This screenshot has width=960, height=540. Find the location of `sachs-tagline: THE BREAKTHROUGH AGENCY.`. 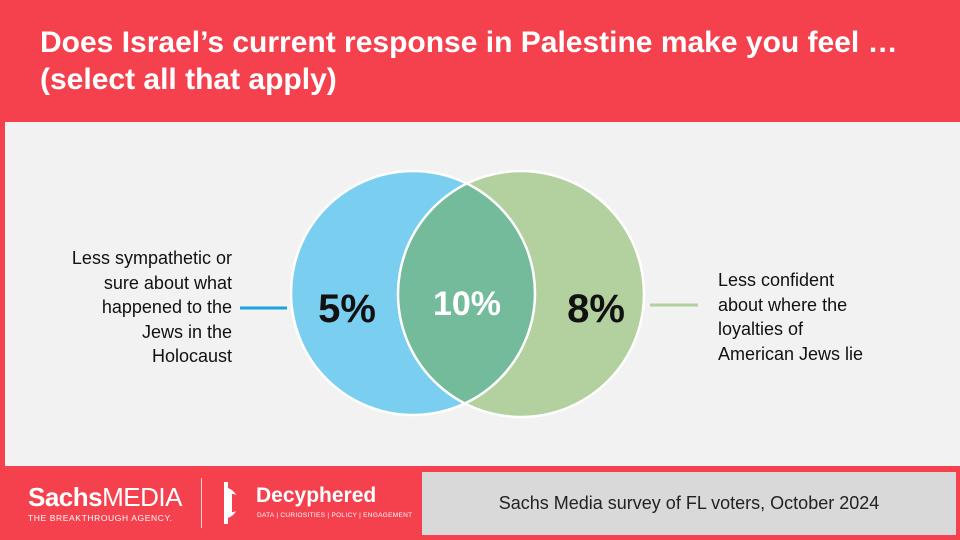

sachs-tagline: THE BREAKTHROUGH AGENCY. is located at coordinates (100, 518).